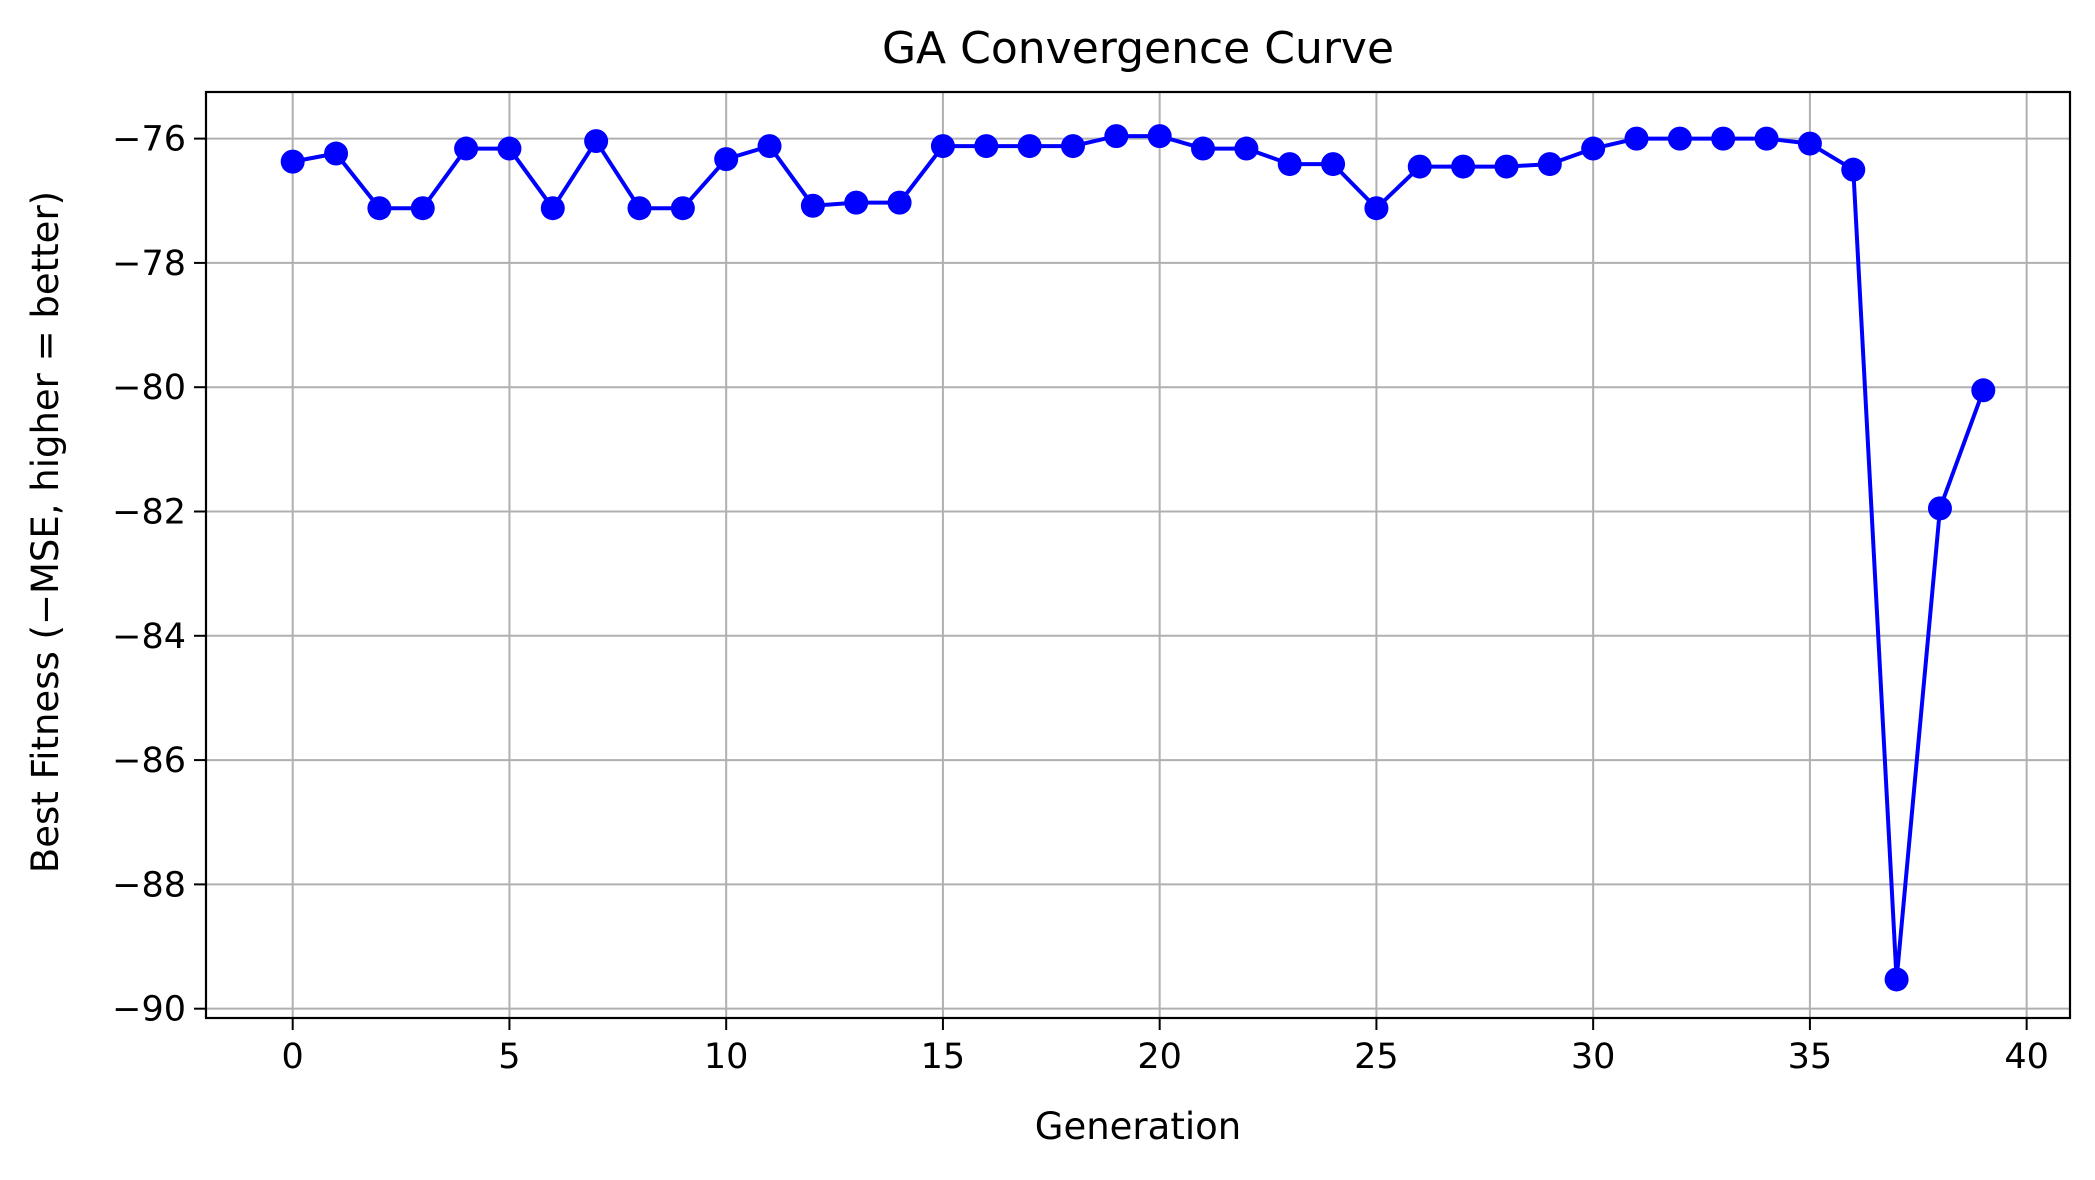  What do you see at coordinates (293, 1057) in the screenshot?
I see `x-tick-label: 0` at bounding box center [293, 1057].